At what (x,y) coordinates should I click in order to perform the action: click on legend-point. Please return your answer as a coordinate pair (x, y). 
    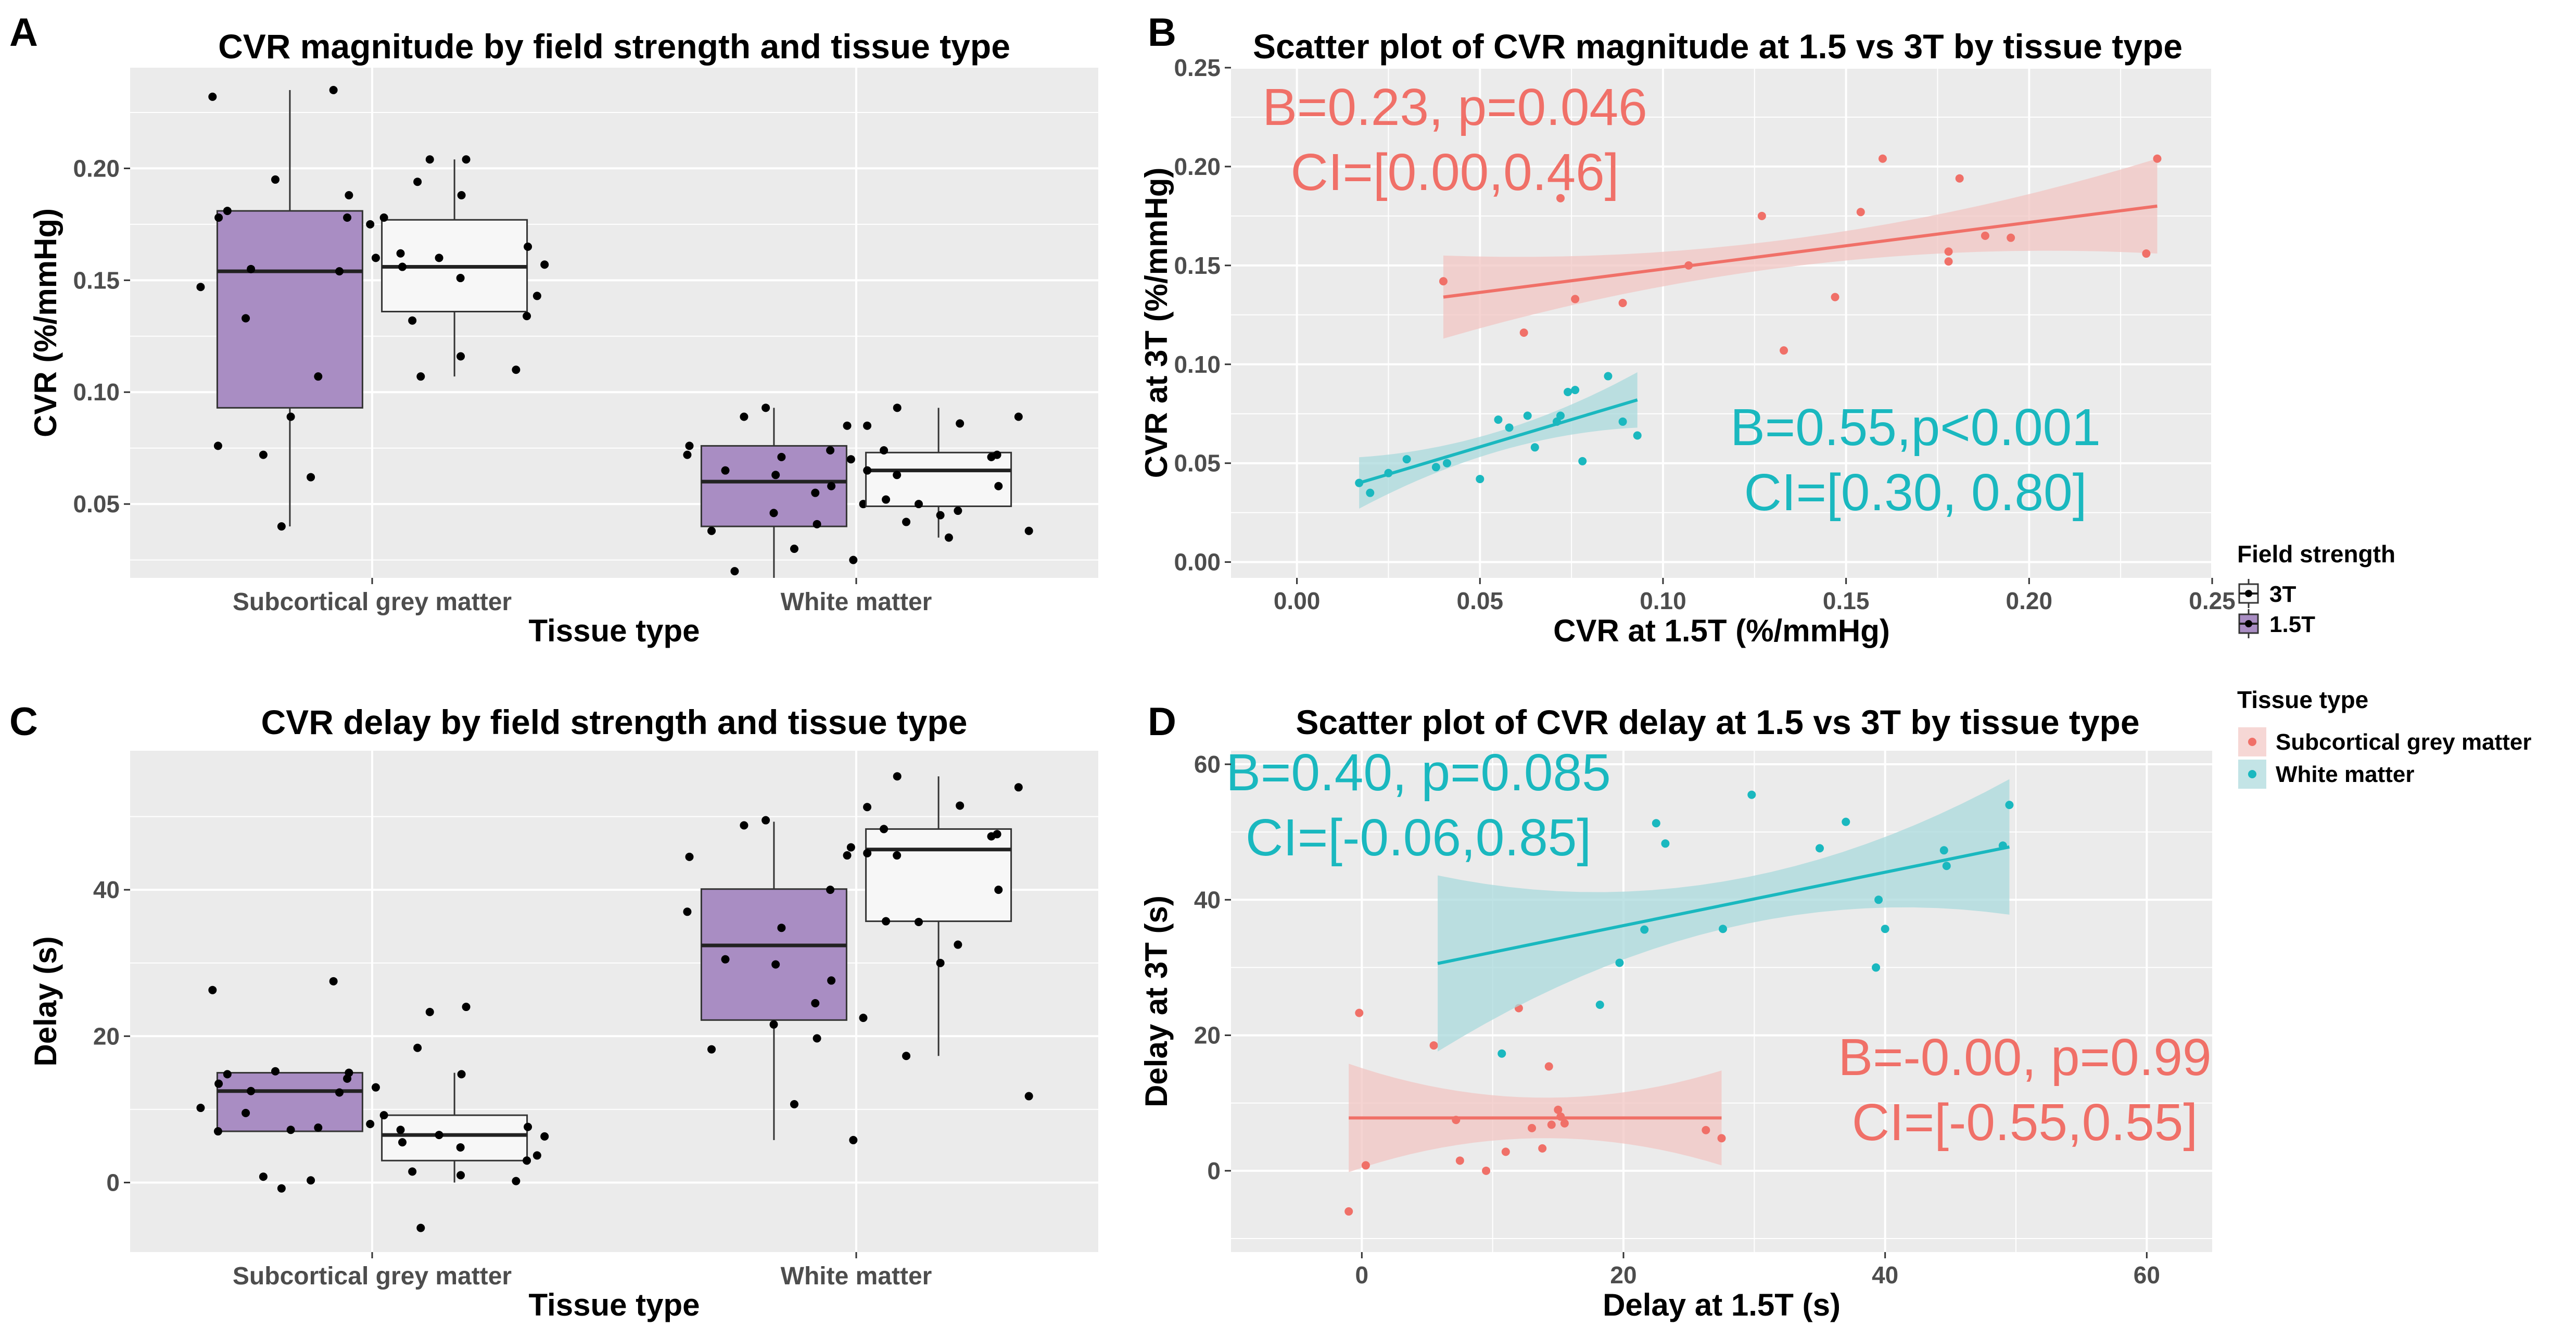
    Looking at the image, I should click on (2252, 742).